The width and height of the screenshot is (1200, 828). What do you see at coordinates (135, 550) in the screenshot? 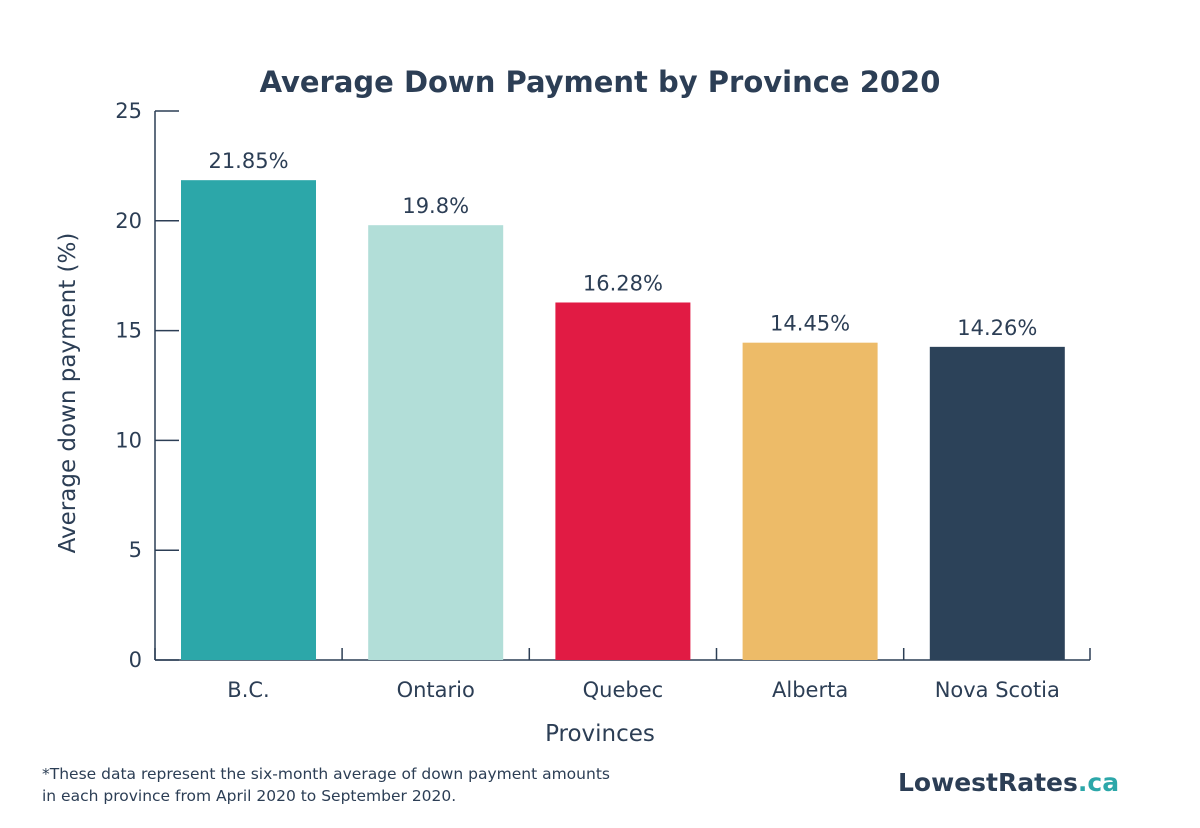
I see `y-tick-label: 5` at bounding box center [135, 550].